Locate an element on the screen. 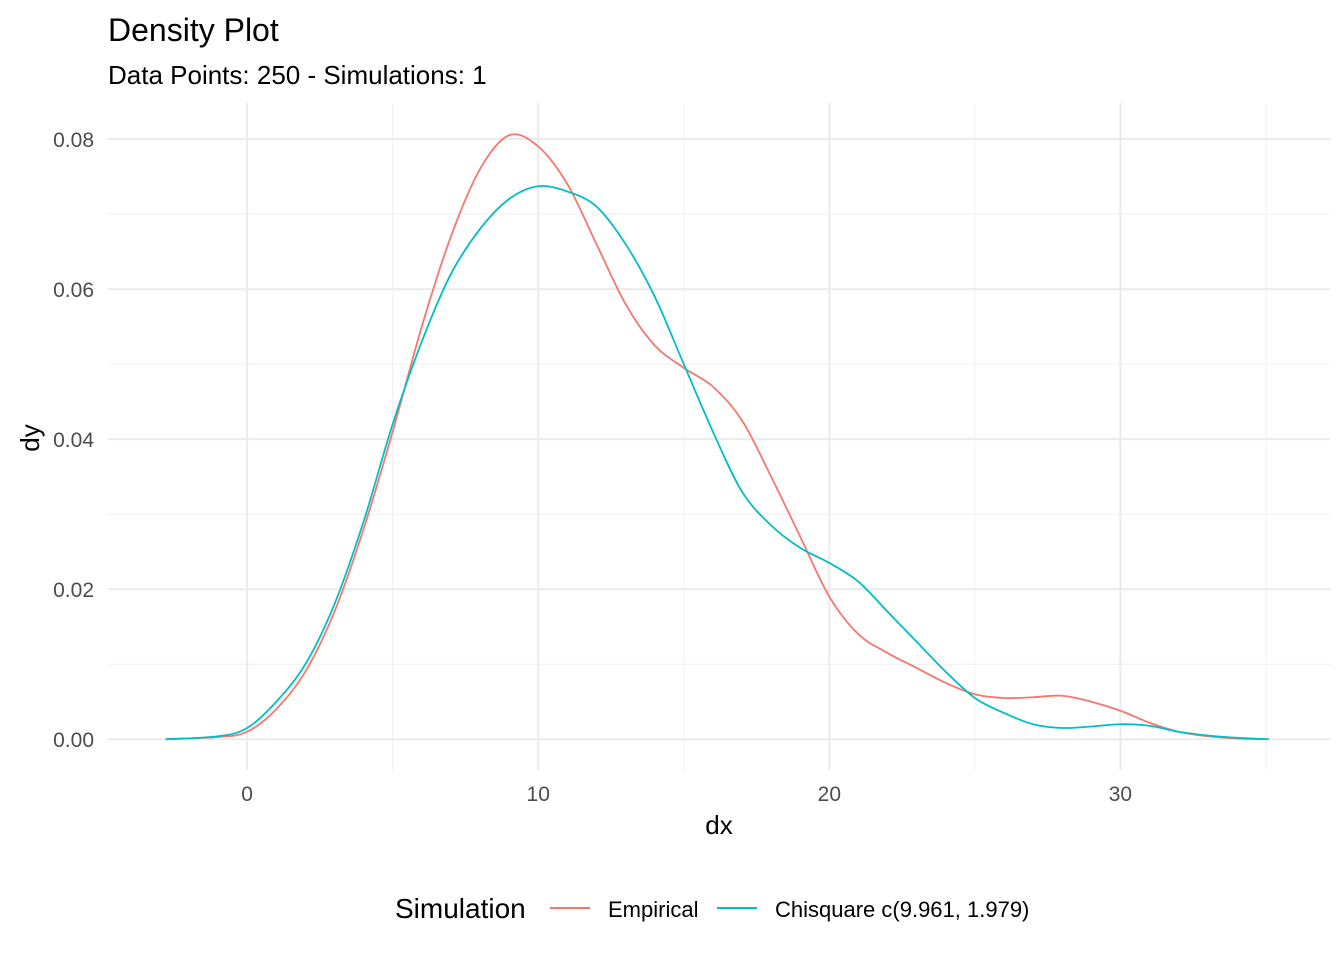  legend-label-empirical: Empirical is located at coordinates (653, 909).